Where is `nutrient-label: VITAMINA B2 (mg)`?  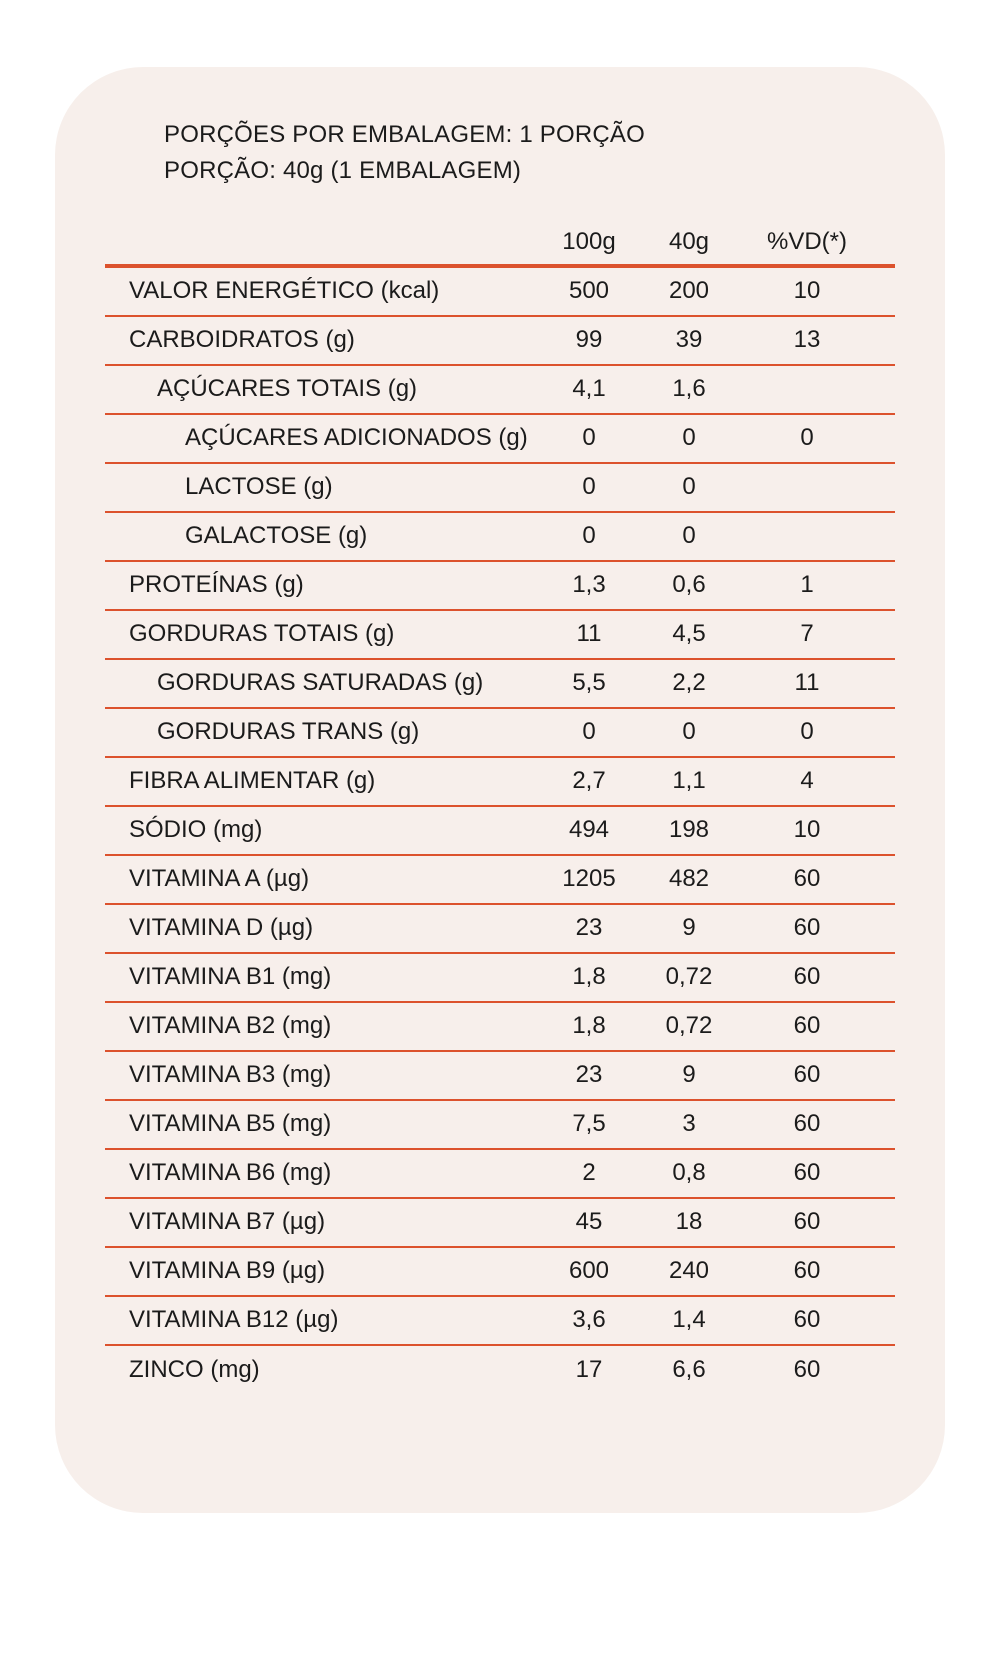
nutrient-label: VITAMINA B2 (mg) is located at coordinates (230, 1026).